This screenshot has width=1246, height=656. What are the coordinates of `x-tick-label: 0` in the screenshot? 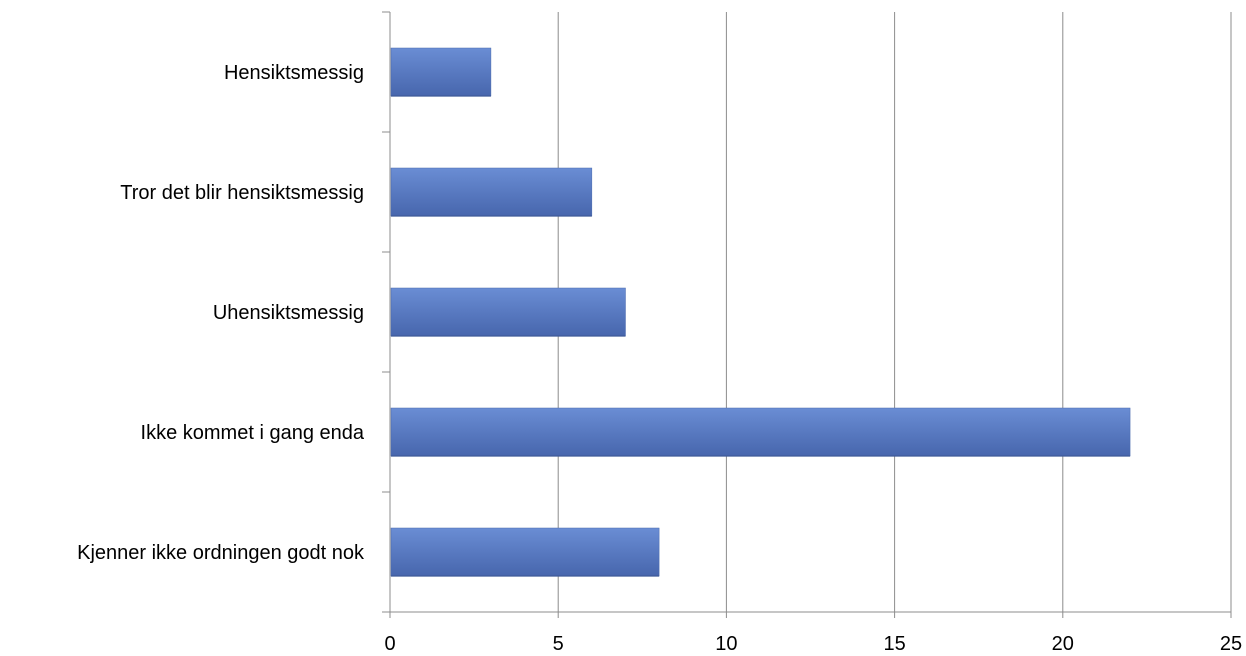 It's located at (389, 644).